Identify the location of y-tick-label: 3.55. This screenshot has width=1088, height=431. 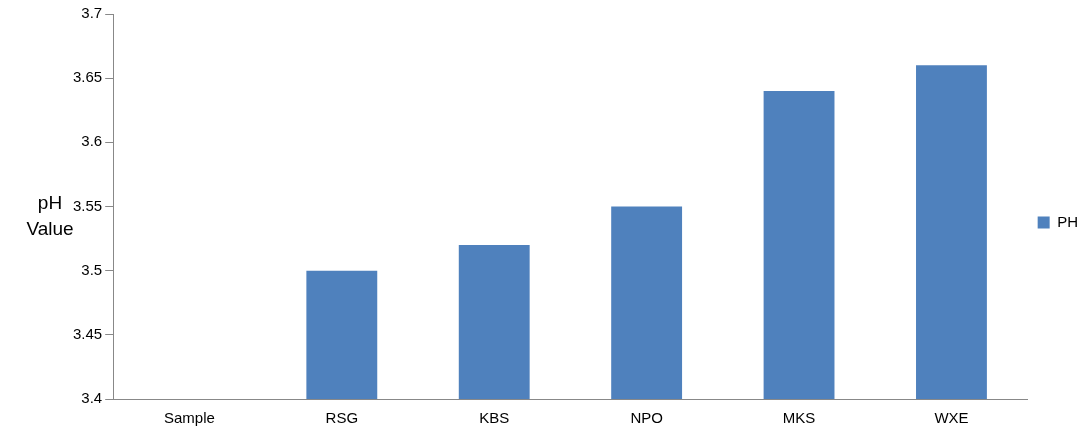
(87, 205).